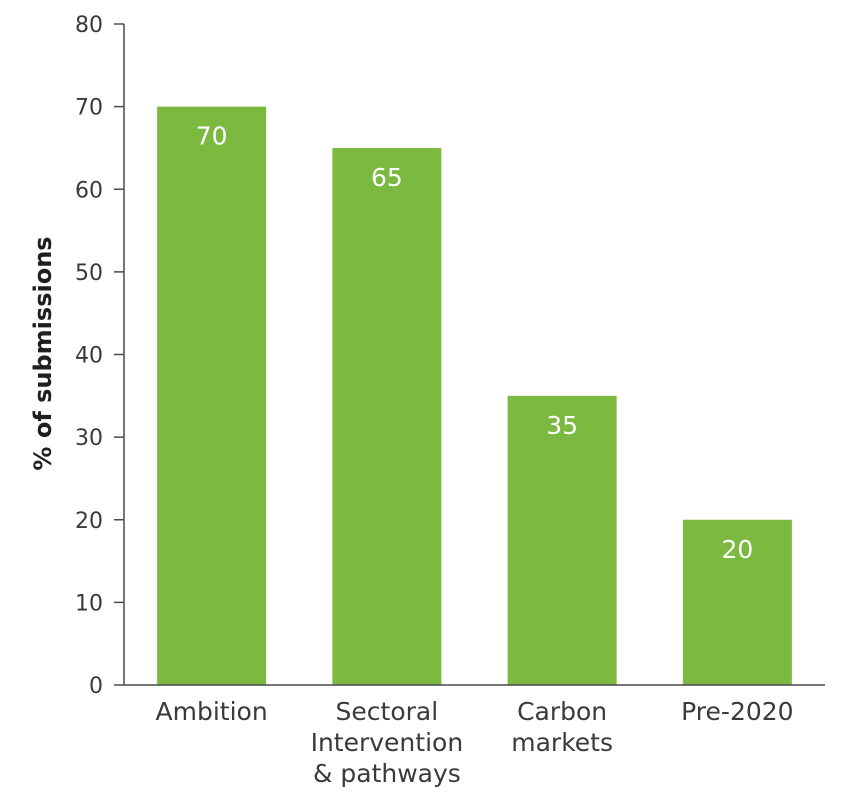  I want to click on bar-value-label: 35, so click(562, 425).